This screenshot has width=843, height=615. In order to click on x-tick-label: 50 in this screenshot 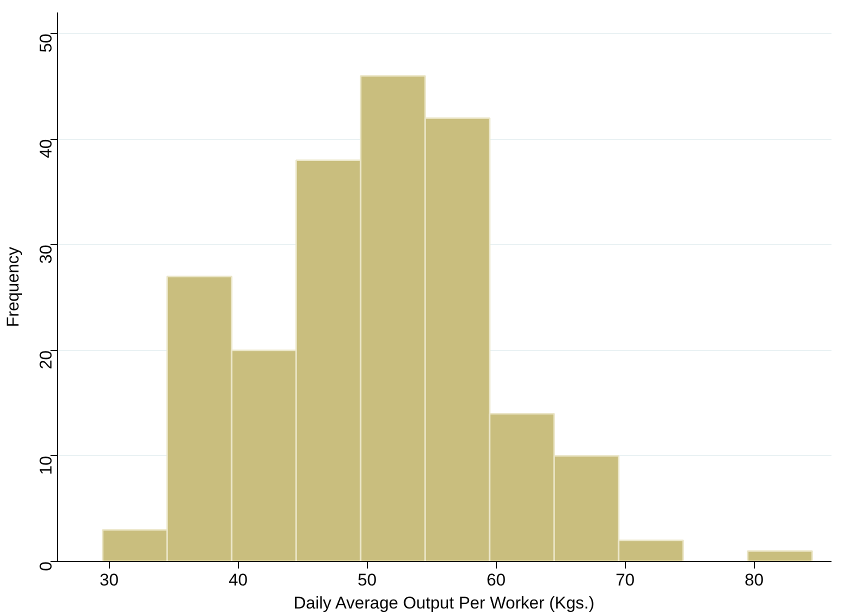, I will do `click(367, 580)`.